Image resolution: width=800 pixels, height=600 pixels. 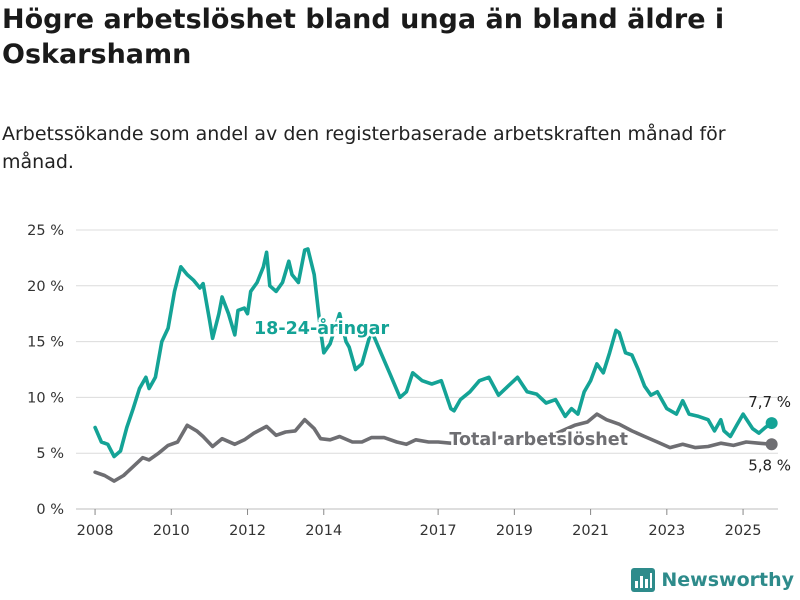 I want to click on brand-logo: Newsworthy, so click(x=712, y=580).